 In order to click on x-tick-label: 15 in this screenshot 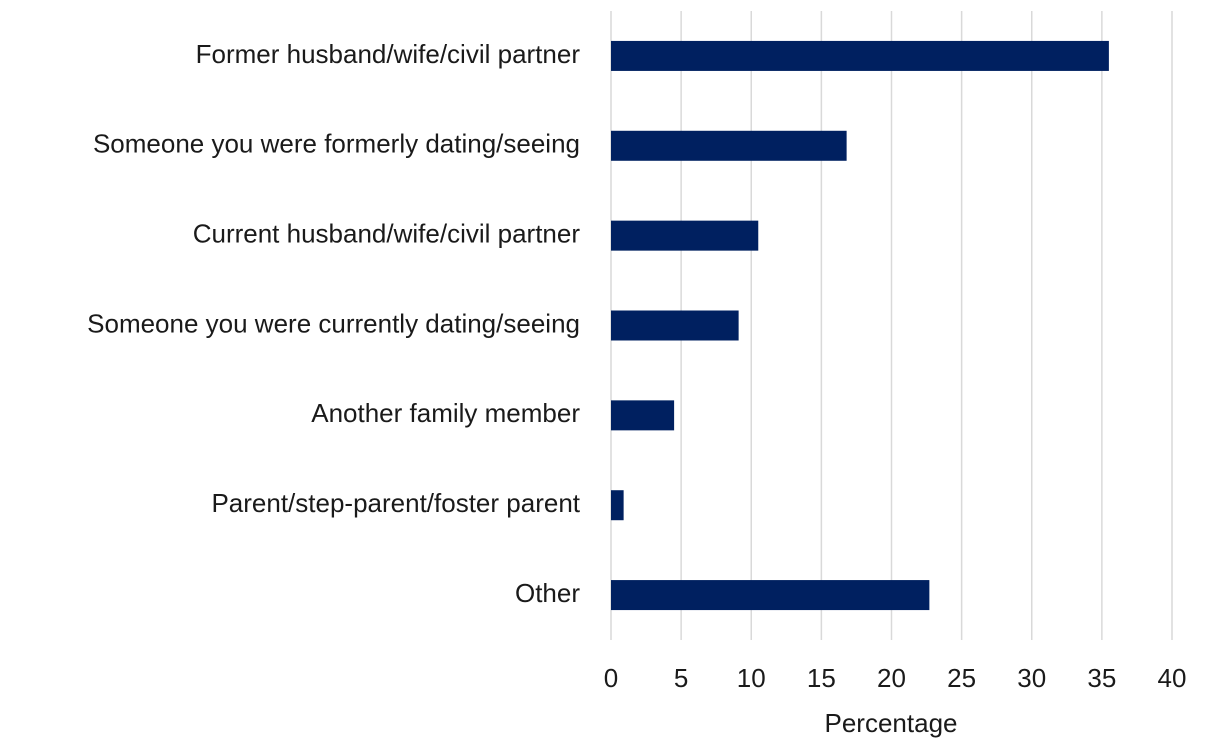, I will do `click(821, 678)`.